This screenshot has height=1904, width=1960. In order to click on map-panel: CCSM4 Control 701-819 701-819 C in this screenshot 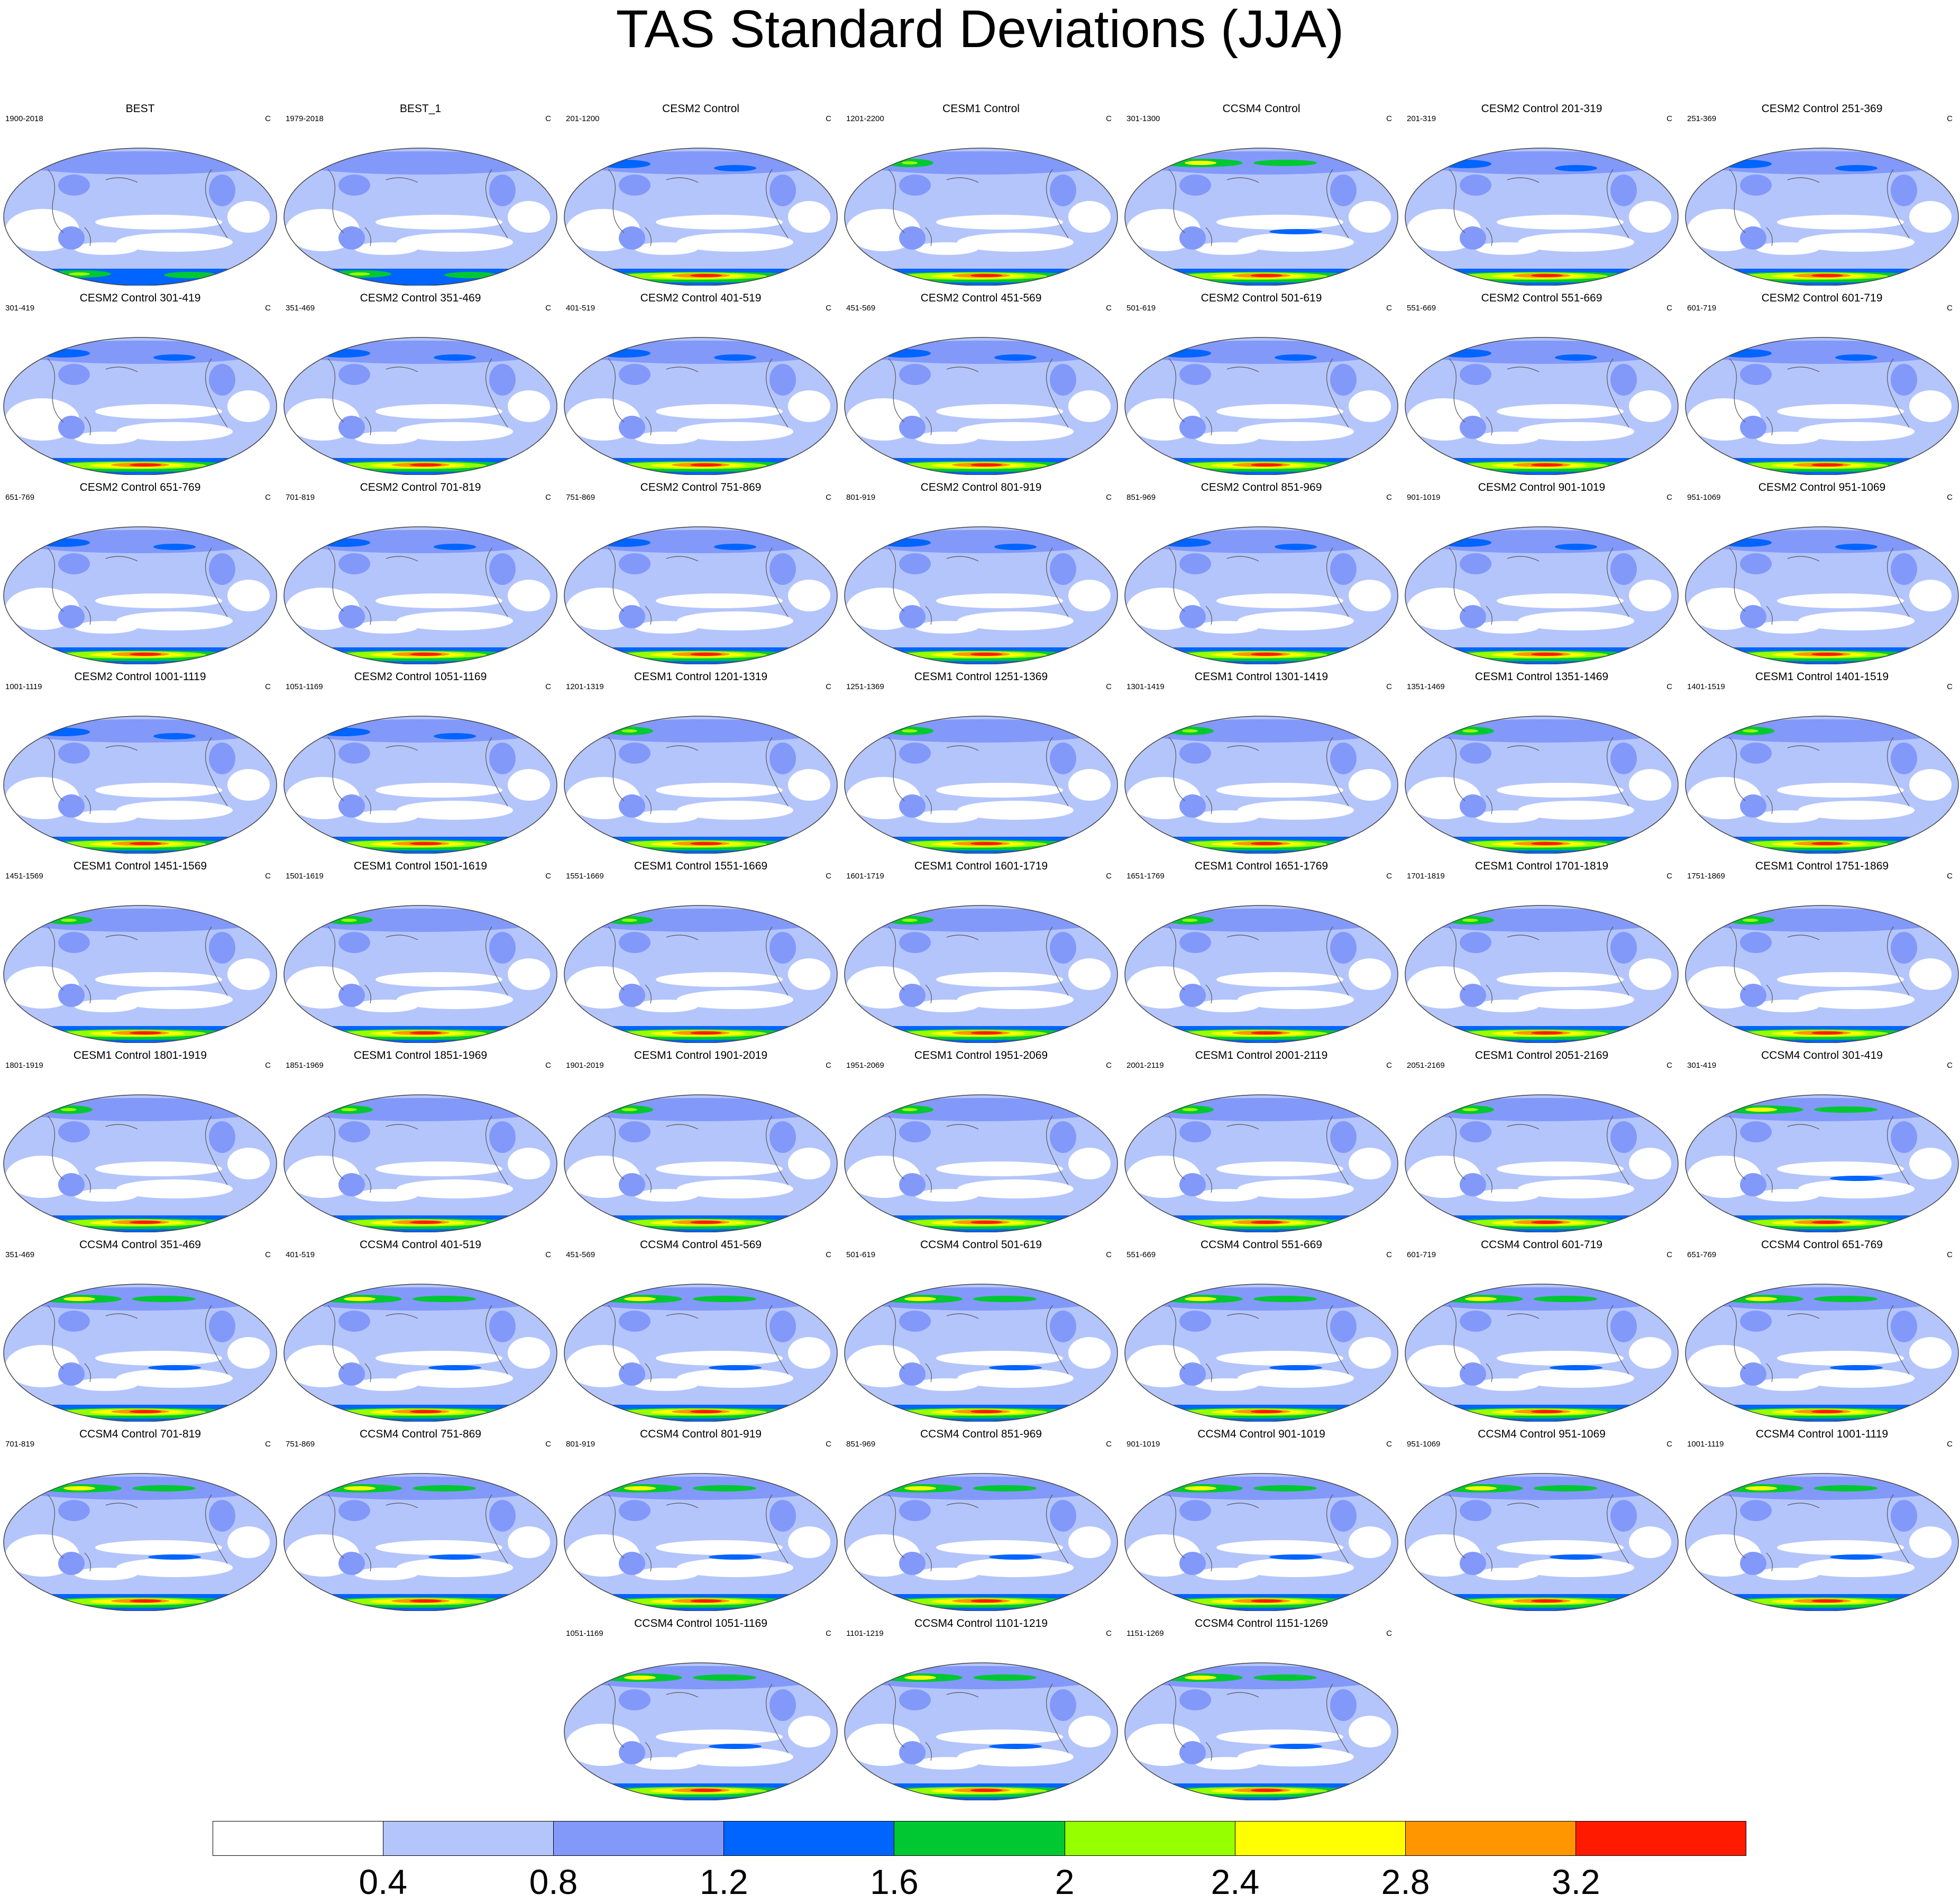, I will do `click(140, 1518)`.